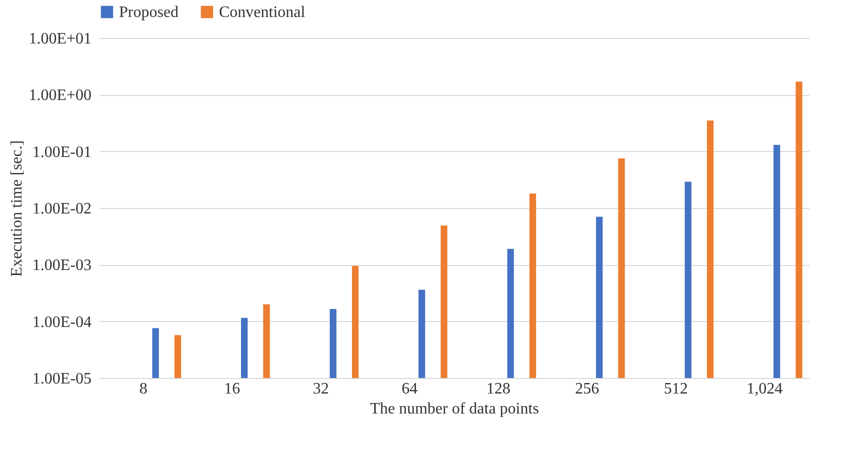  I want to click on y-tick-label: 1.00E-03, so click(62, 265).